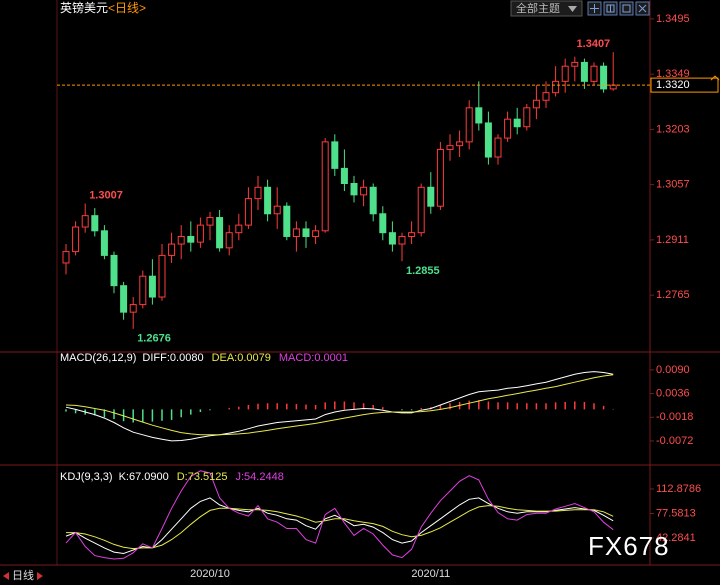 This screenshot has height=585, width=720. I want to click on y-tick-label: 1.2911, so click(672, 240).